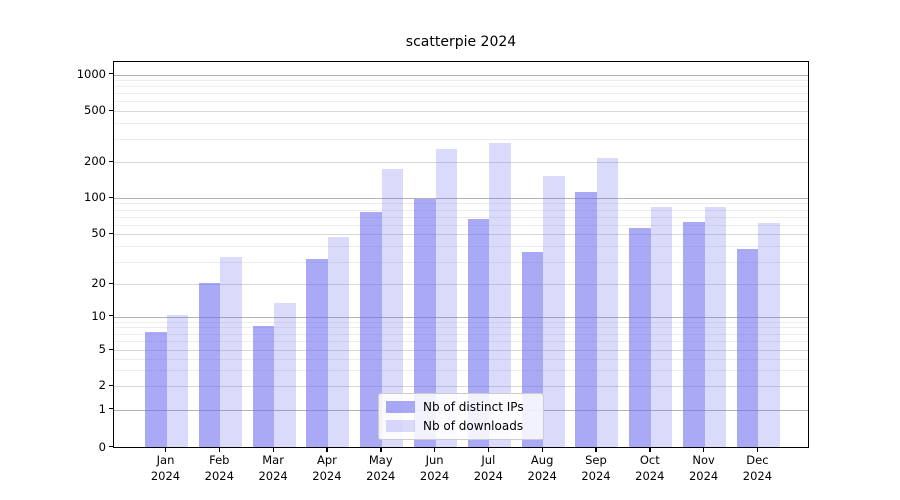  Describe the element at coordinates (102, 349) in the screenshot. I see `y-axis-tick-label: 5` at that location.